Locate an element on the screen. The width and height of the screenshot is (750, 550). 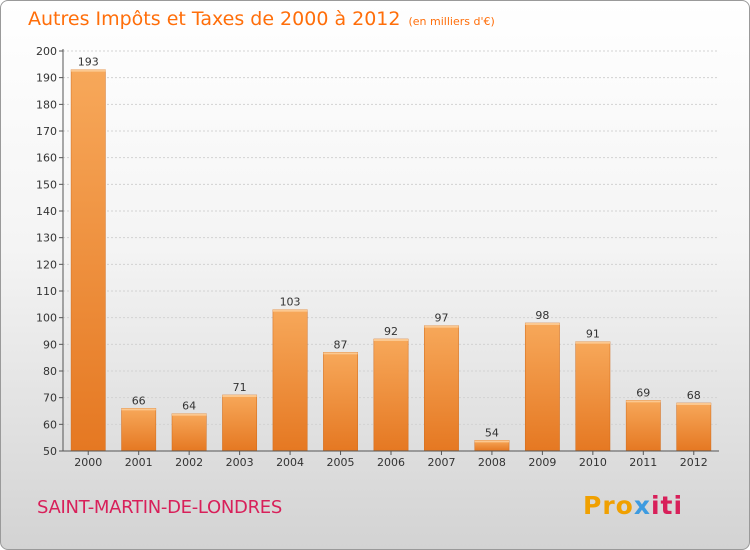
x-tick-label: 2001 is located at coordinates (139, 462).